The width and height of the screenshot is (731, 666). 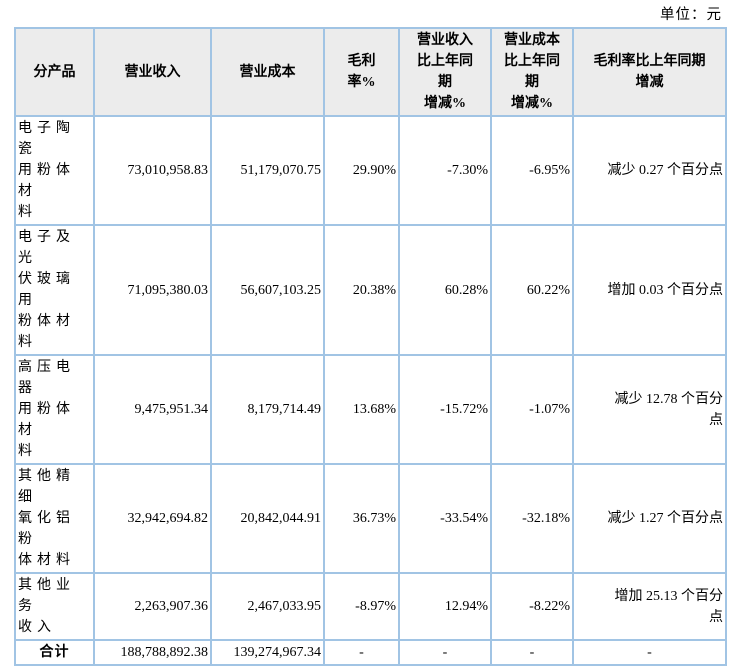 I want to click on column-header-5: 营业成本 比上年同 期 增减%, so click(x=532, y=72).